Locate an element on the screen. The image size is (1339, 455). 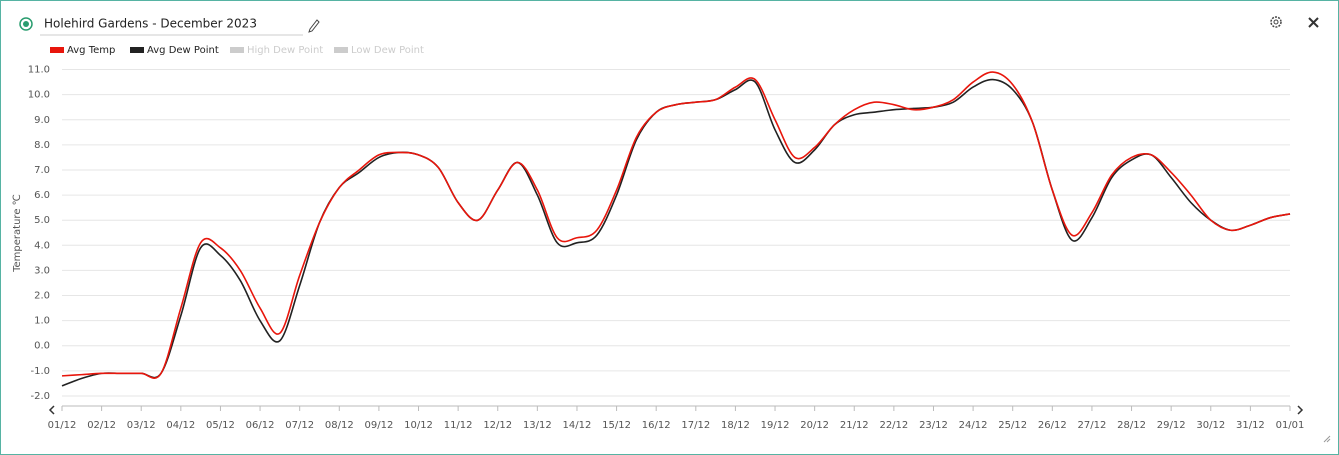
x-tick-label: 07/12 is located at coordinates (299, 425).